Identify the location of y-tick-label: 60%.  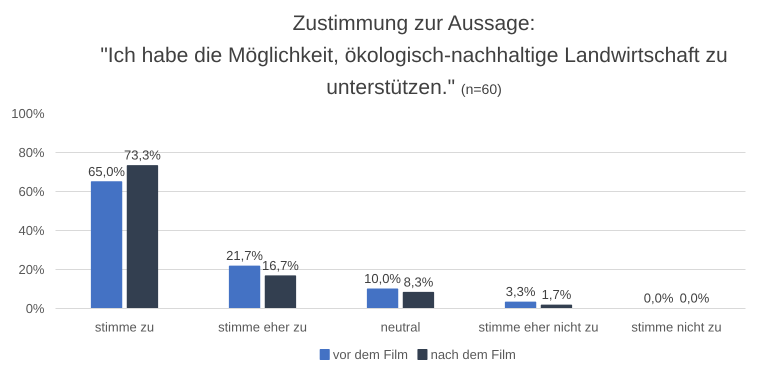
(31, 191).